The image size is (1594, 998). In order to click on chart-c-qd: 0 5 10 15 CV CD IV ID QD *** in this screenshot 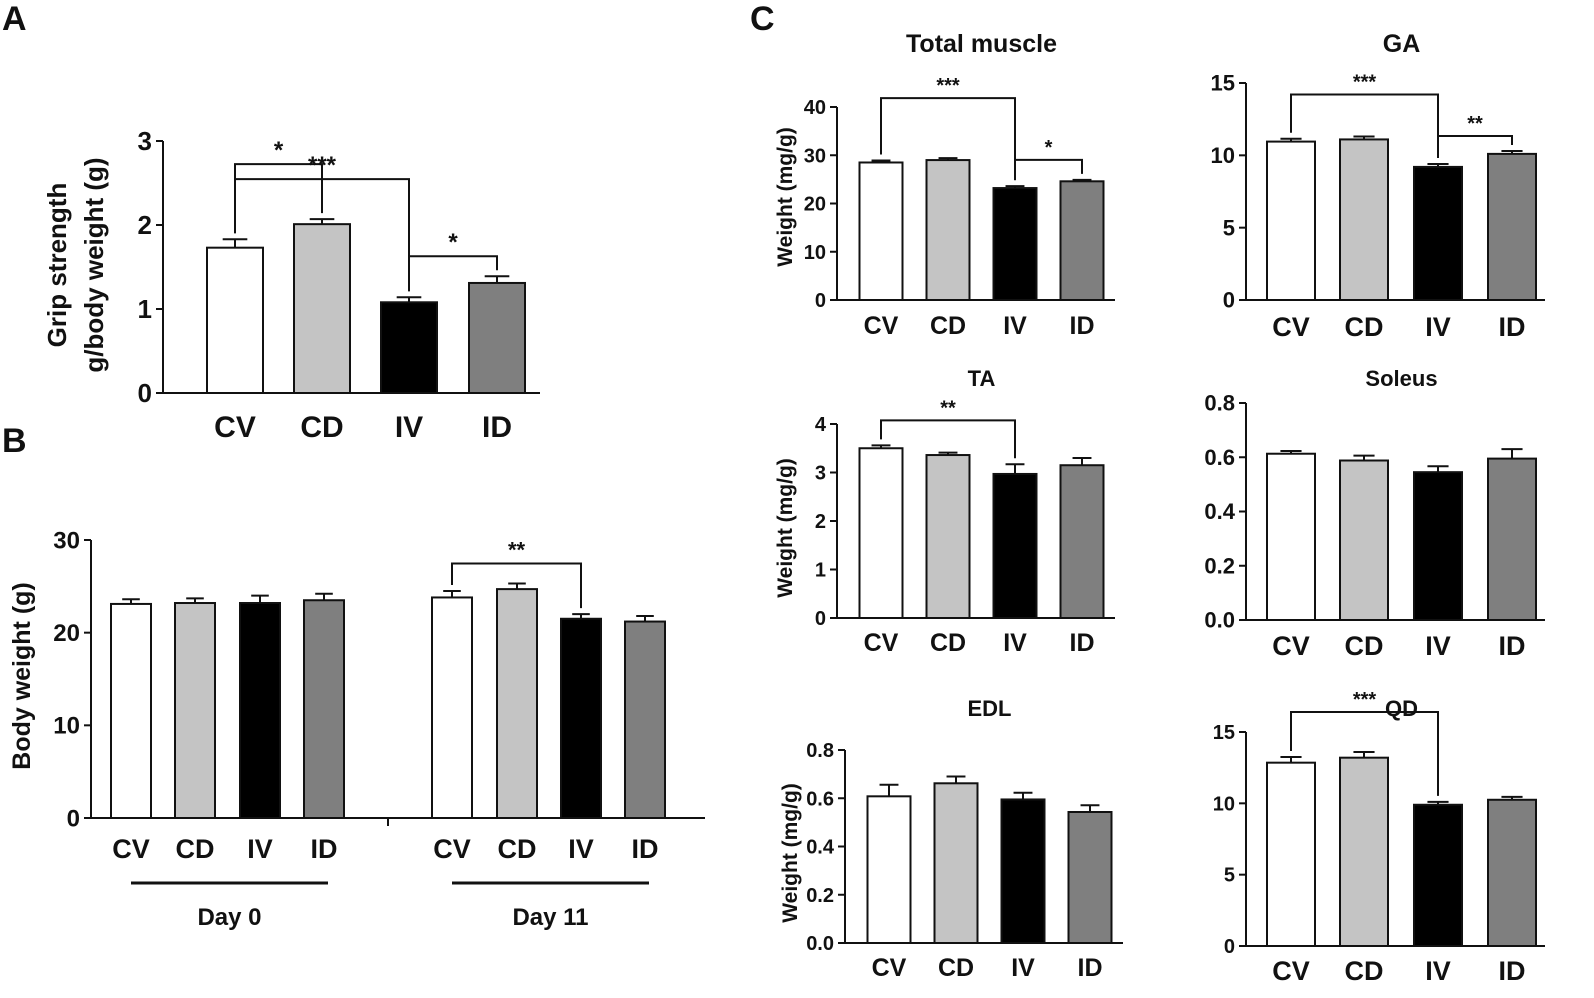, I will do `click(1379, 837)`.